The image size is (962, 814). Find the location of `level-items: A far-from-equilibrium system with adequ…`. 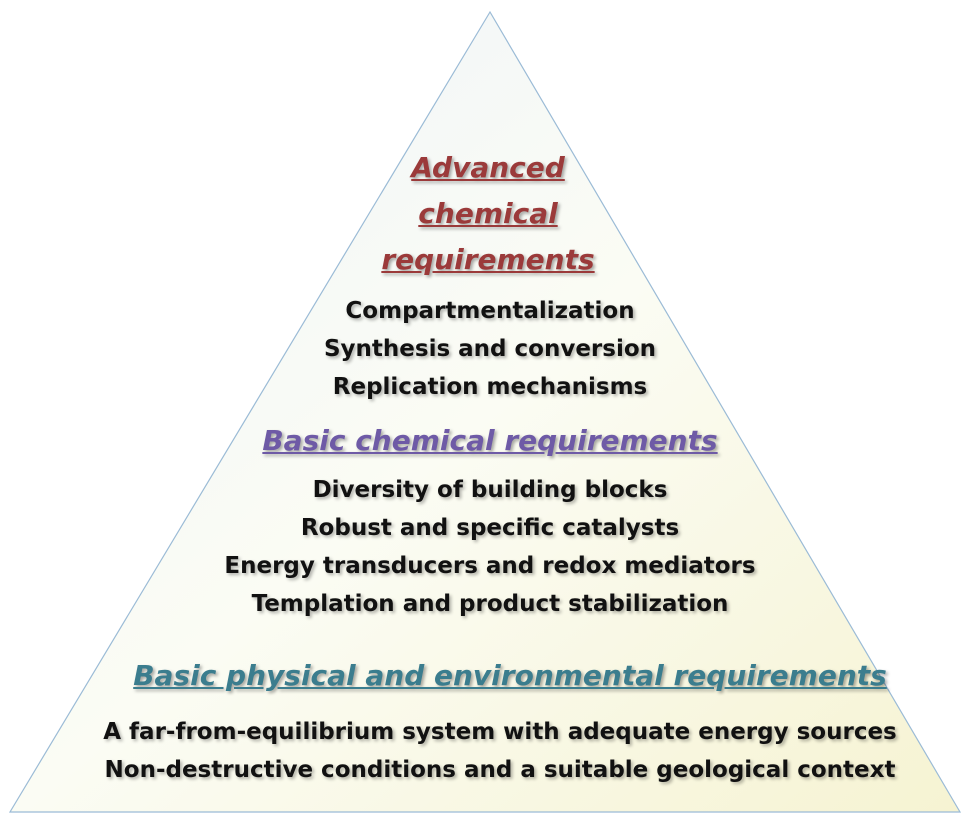

level-items: A far-from-equilibrium system with adequ… is located at coordinates (491, 751).